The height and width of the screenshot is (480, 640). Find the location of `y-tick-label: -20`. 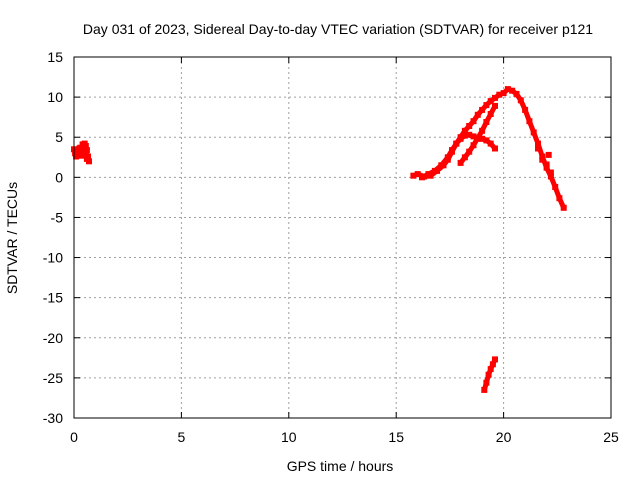

y-tick-label: -20 is located at coordinates (53, 338).